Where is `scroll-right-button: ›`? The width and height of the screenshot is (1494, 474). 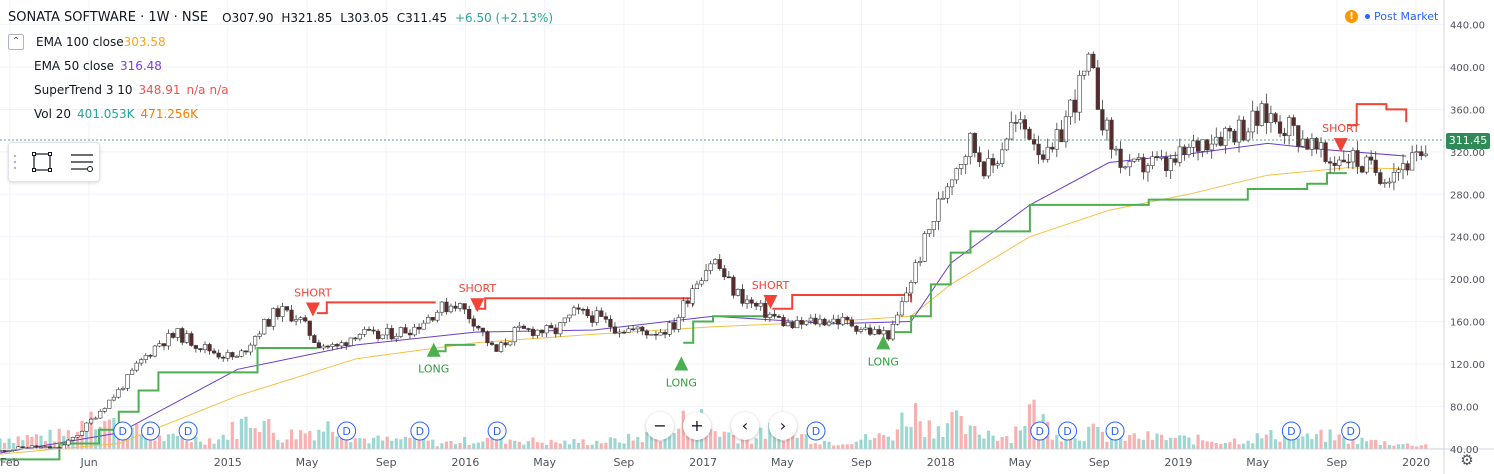
scroll-right-button: › is located at coordinates (783, 426).